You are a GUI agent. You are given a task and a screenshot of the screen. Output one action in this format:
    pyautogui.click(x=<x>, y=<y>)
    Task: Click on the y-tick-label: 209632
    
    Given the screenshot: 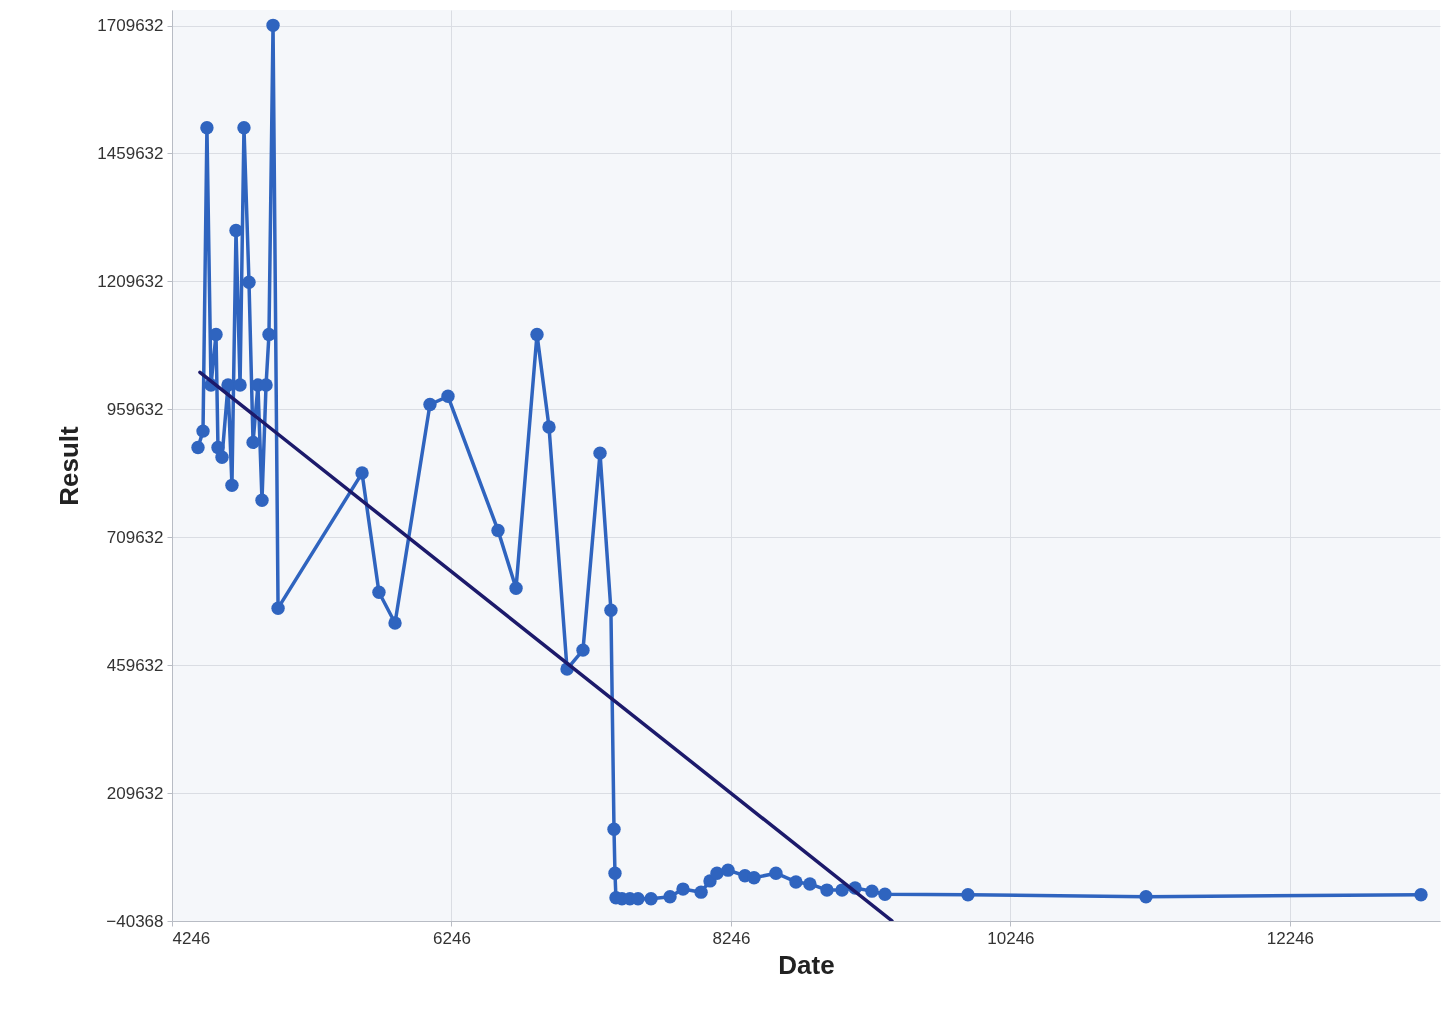 What is the action you would take?
    pyautogui.click(x=135, y=793)
    